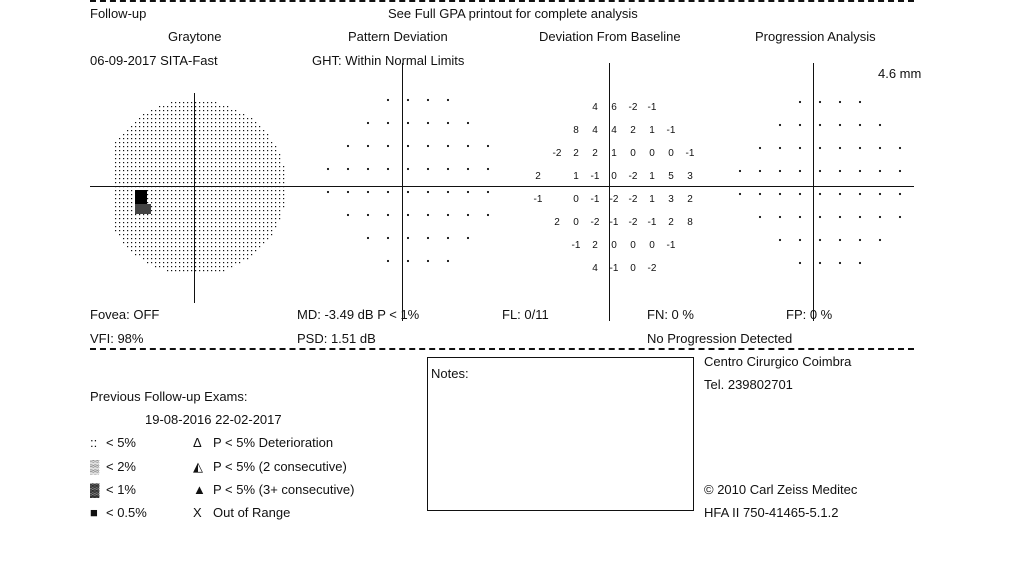 This screenshot has height=565, width=1024. What do you see at coordinates (560, 434) in the screenshot?
I see `notes-box: Notes:` at bounding box center [560, 434].